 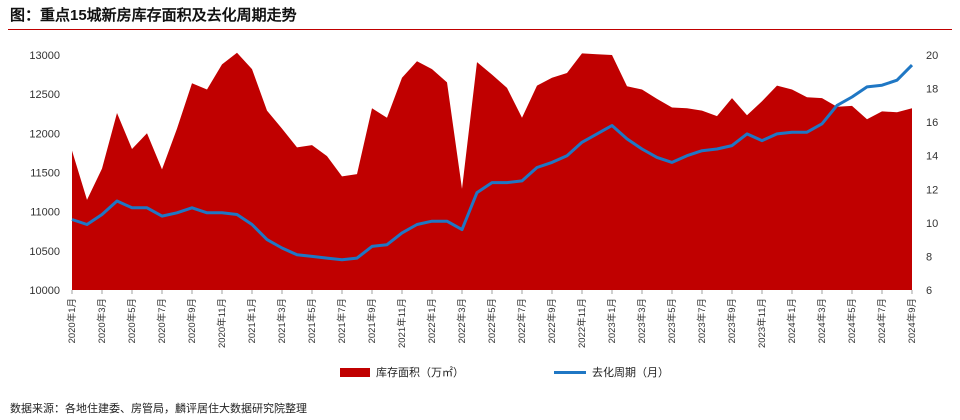 I want to click on x-axis-tick-label: 2023年3月, so click(x=642, y=320).